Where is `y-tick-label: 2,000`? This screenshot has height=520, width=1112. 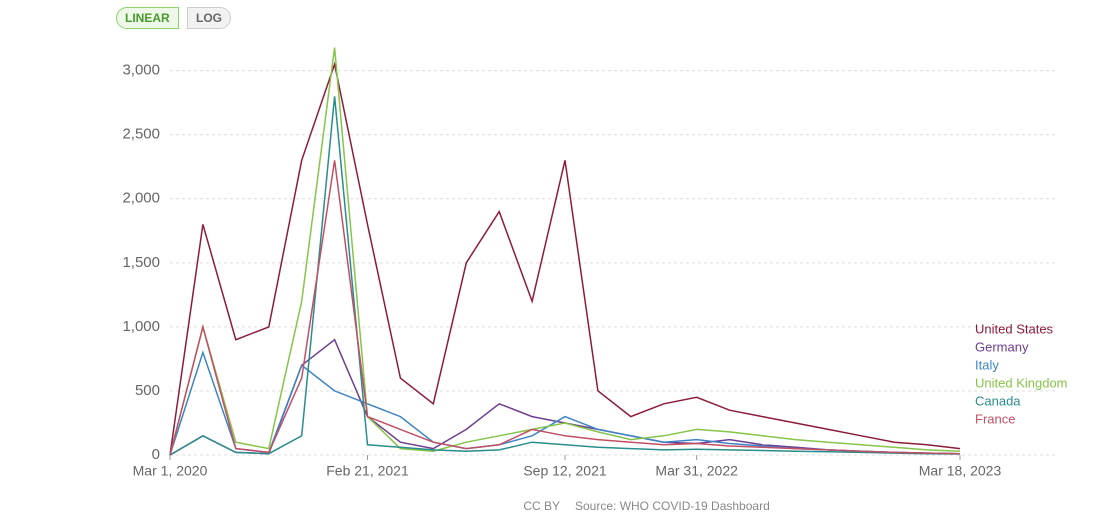 y-tick-label: 2,000 is located at coordinates (141, 198).